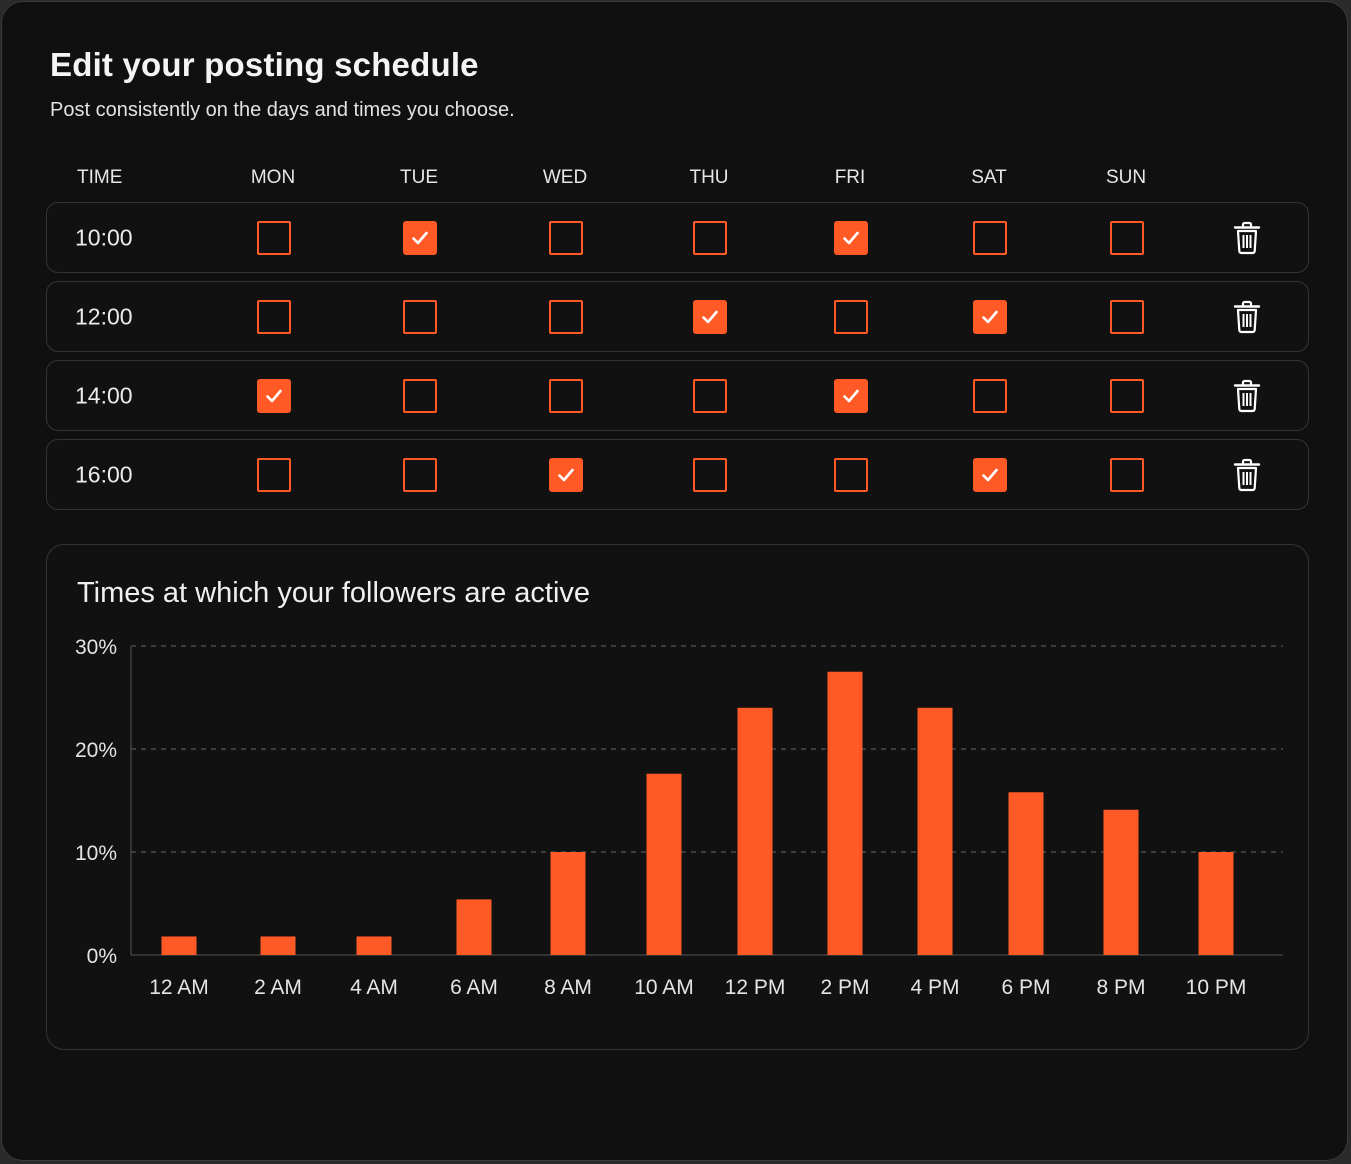 This screenshot has width=1351, height=1164. What do you see at coordinates (374, 987) in the screenshot?
I see `x-tick-label: 4 AM` at bounding box center [374, 987].